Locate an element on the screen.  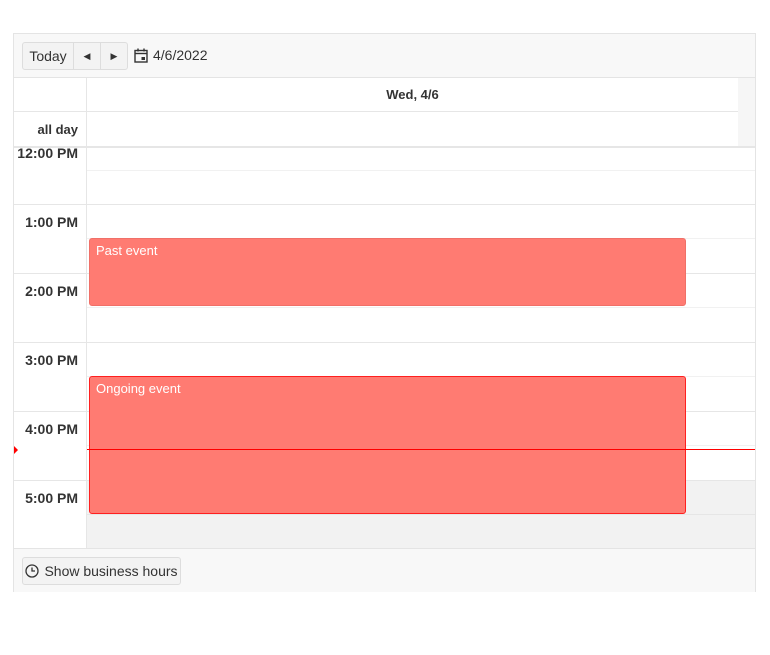
triangle-right-icon: ▶ is located at coordinates (114, 55).